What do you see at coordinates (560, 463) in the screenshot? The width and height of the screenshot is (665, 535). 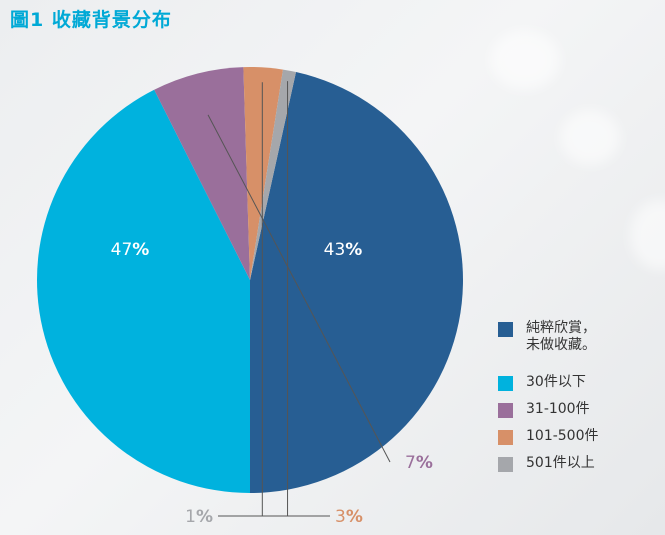 I see `legend-label: 501件以上` at bounding box center [560, 463].